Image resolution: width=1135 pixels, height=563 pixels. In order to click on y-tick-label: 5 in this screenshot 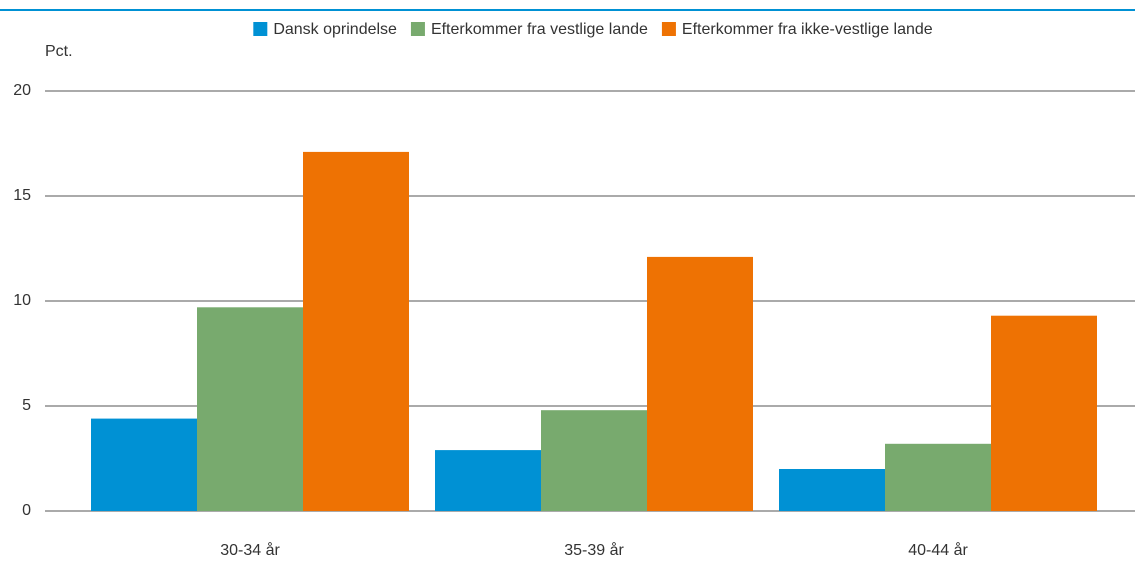, I will do `click(26, 405)`.